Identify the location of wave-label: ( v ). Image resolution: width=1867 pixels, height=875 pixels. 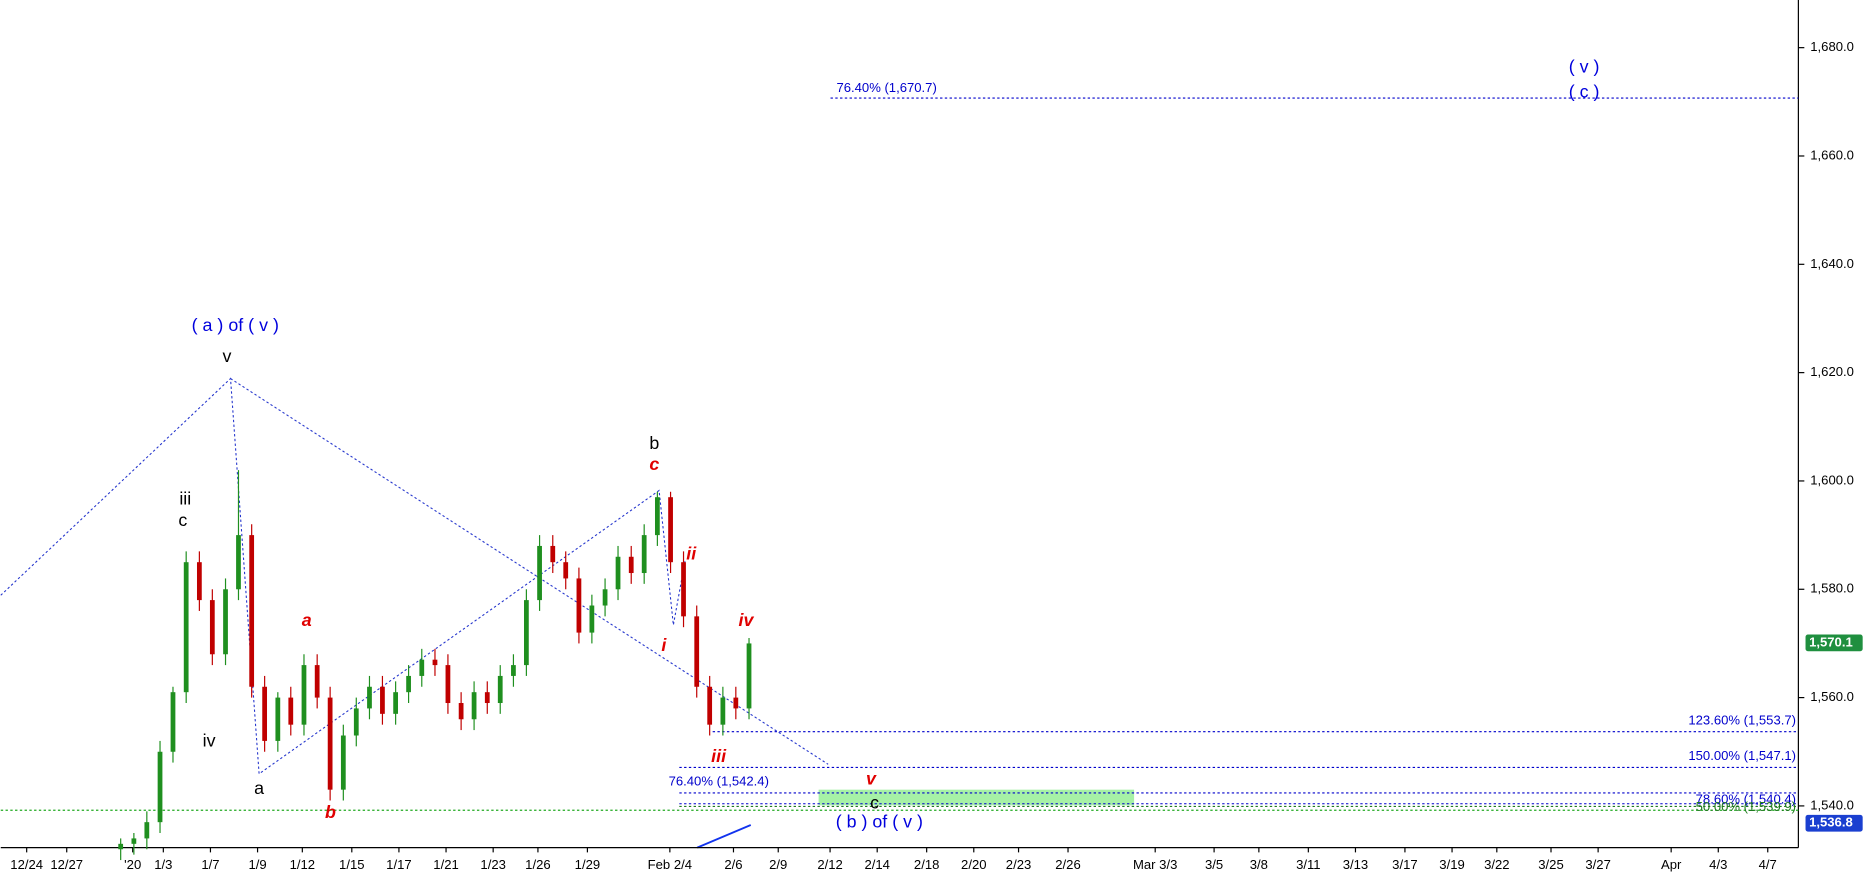
(1584, 67).